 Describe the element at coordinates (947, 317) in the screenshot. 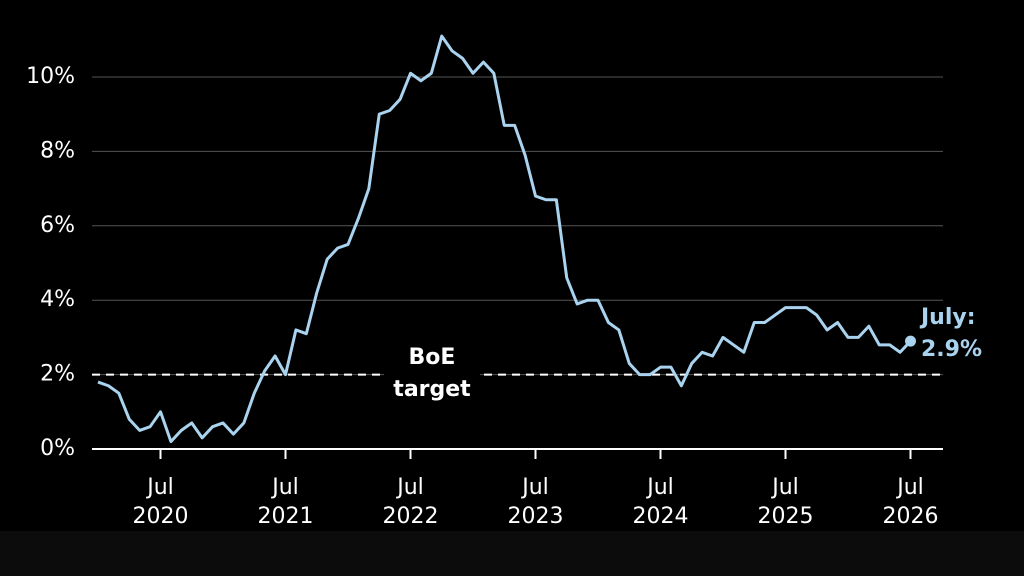

I see `annotation: July:` at that location.